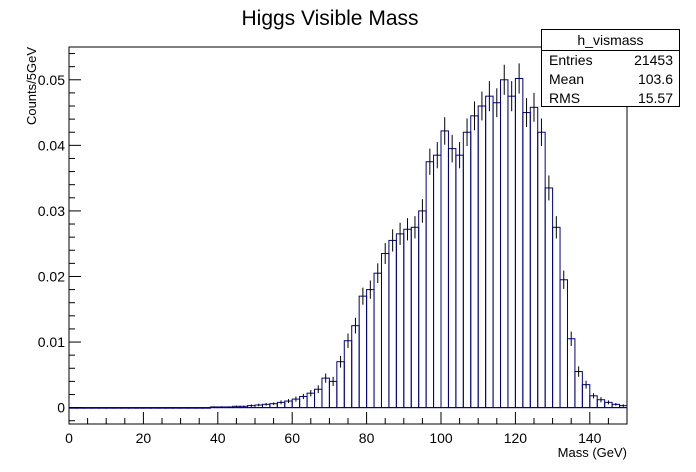  Describe the element at coordinates (590, 438) in the screenshot. I see `x-tick-label: 140` at that location.